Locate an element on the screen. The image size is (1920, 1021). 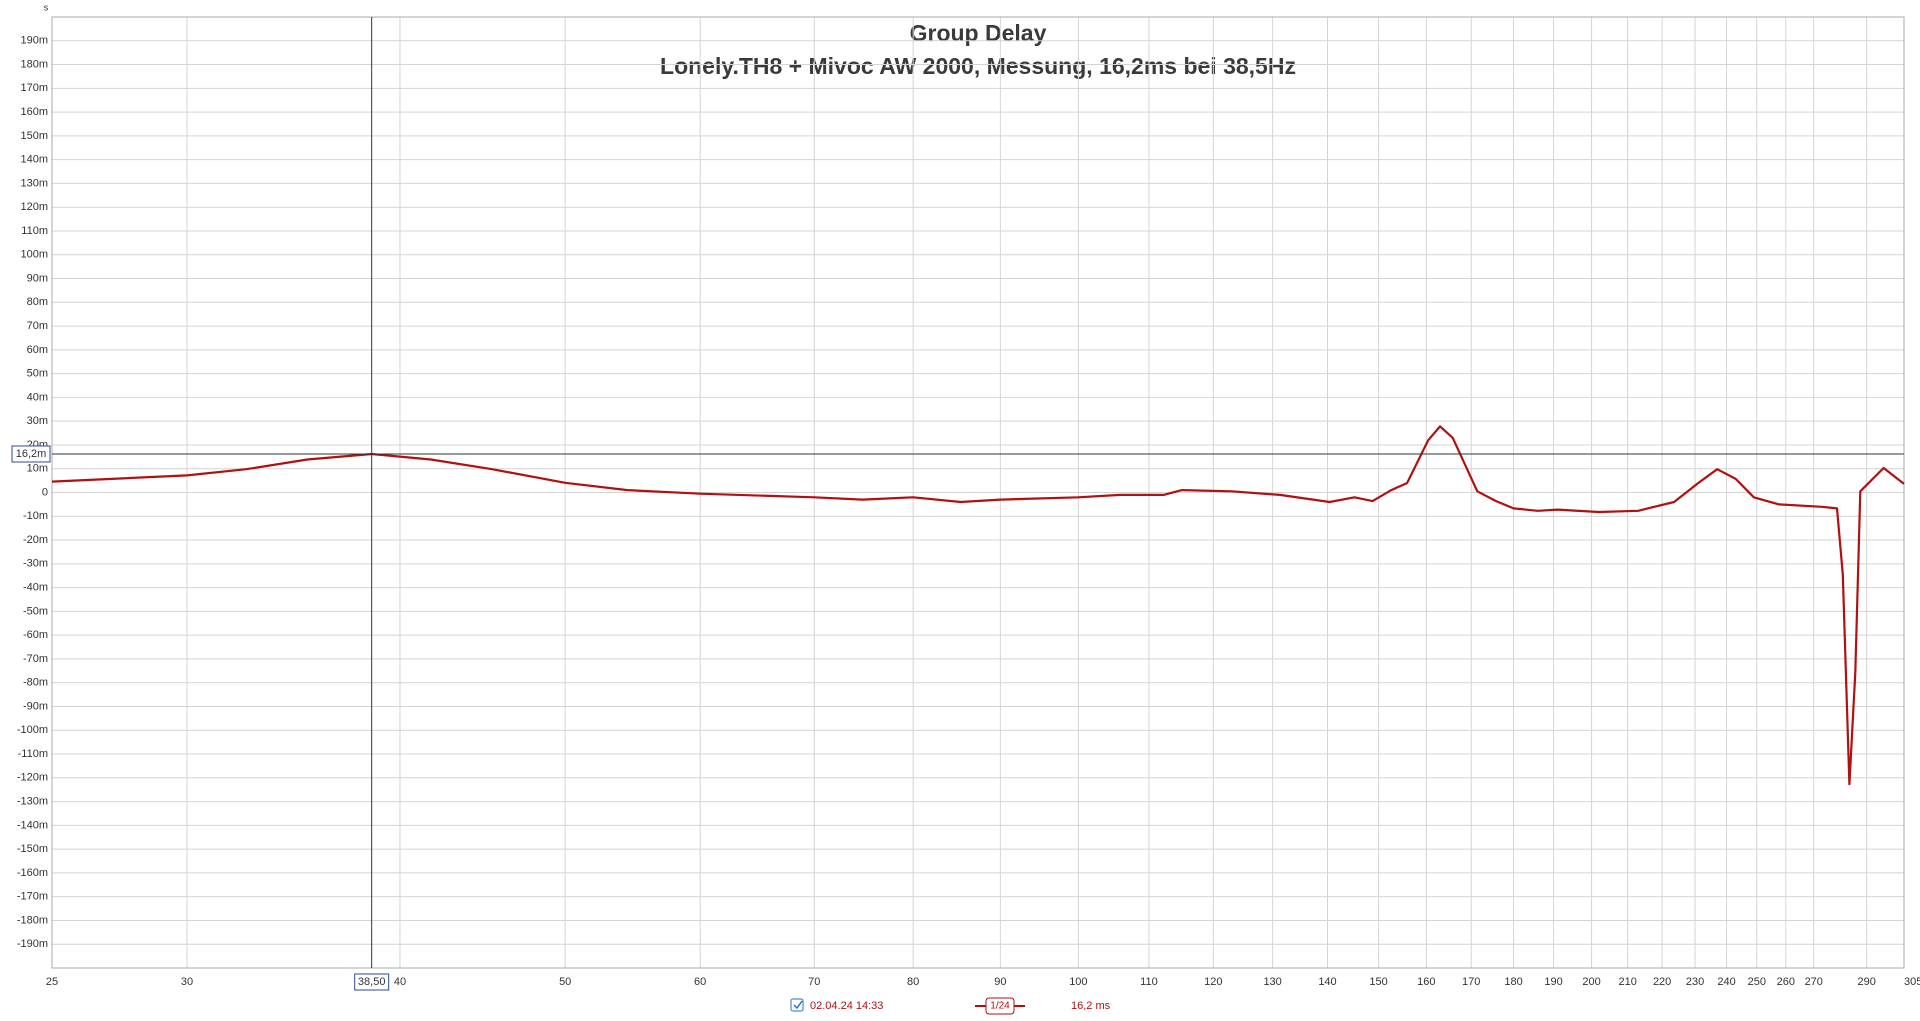
y-tick-label: 80m is located at coordinates (37, 302).